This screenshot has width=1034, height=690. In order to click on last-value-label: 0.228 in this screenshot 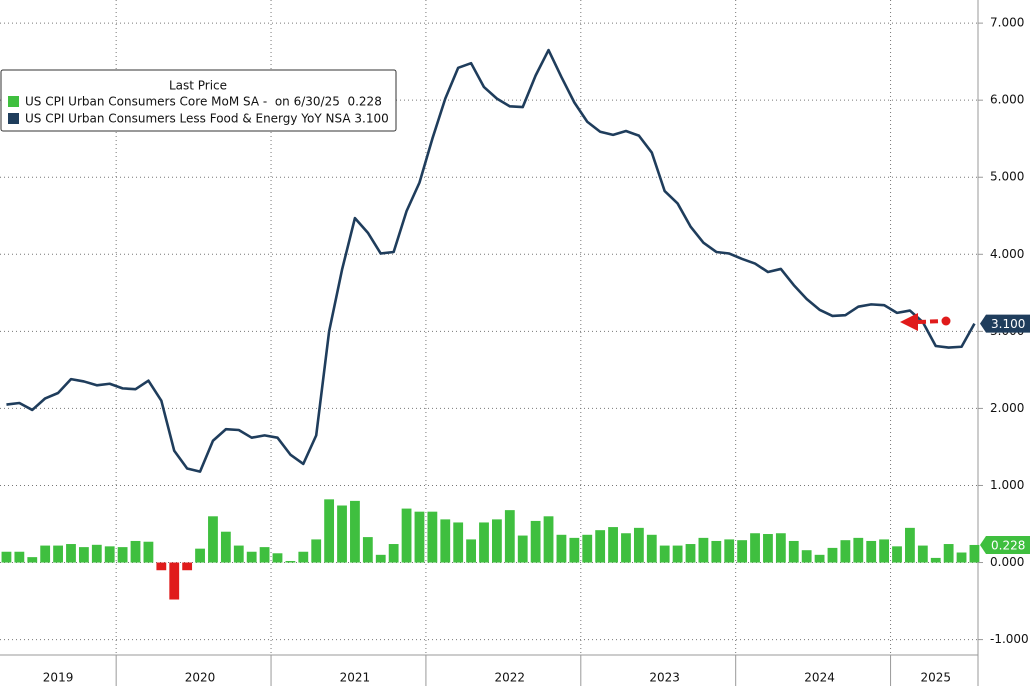, I will do `click(1008, 545)`.